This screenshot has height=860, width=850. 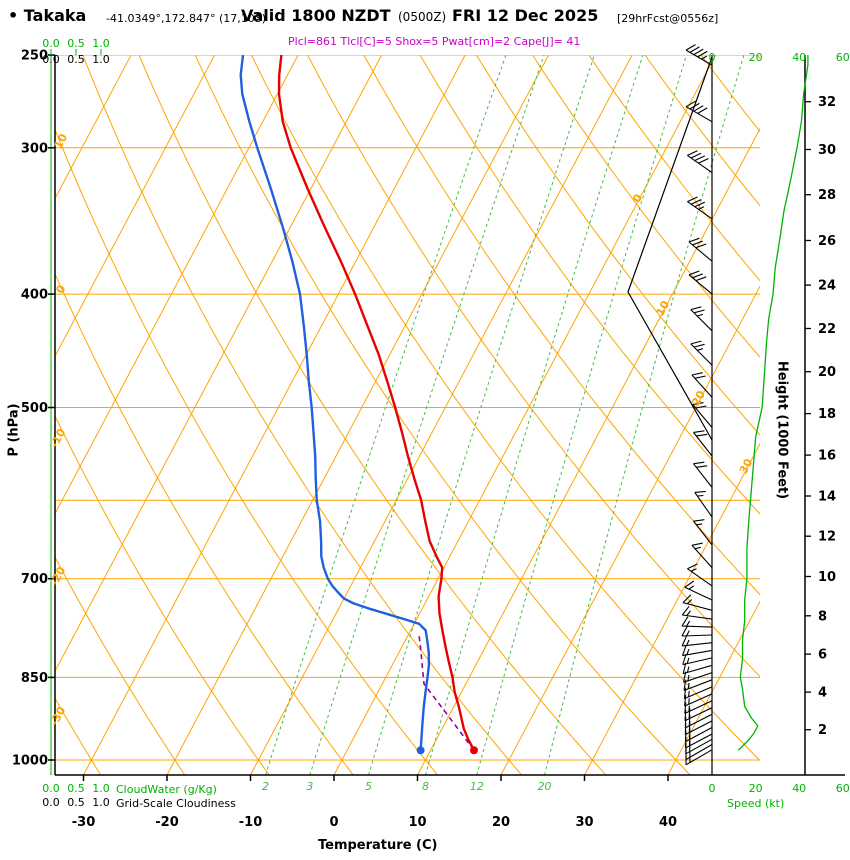 I want to click on temp-tick-label: 10, so click(x=417, y=822).